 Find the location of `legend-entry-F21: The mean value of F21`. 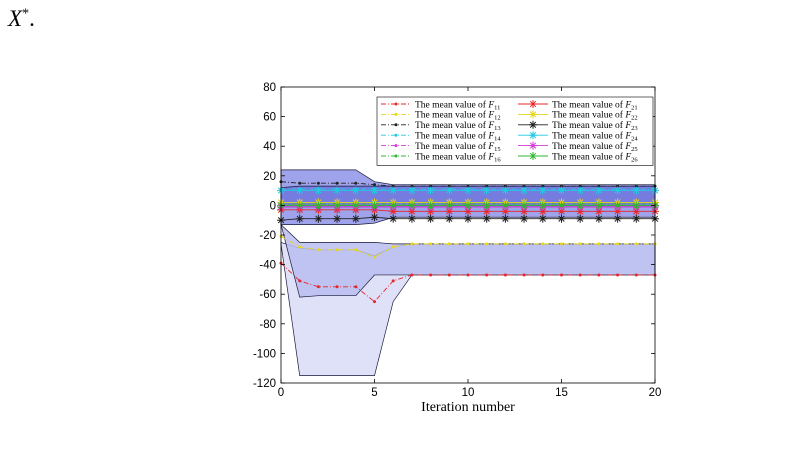

legend-entry-F21: The mean value of F21 is located at coordinates (578, 105).